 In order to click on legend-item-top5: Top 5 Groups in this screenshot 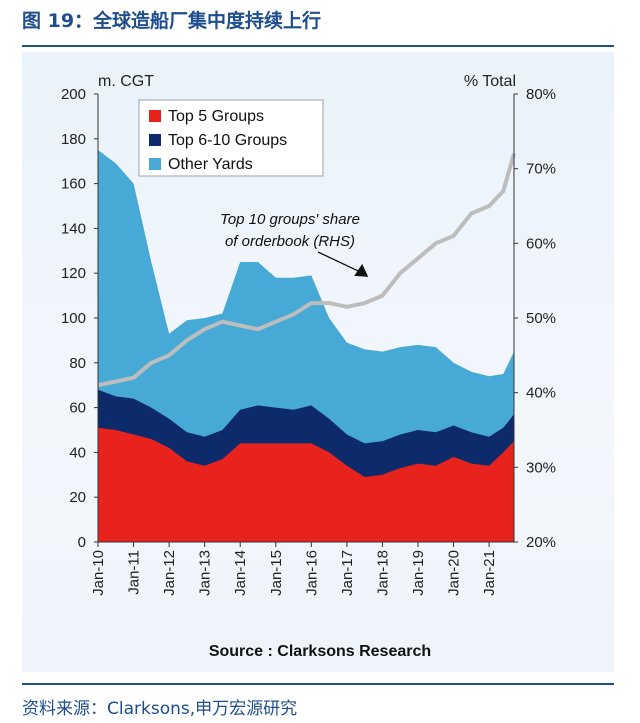, I will do `click(206, 116)`.